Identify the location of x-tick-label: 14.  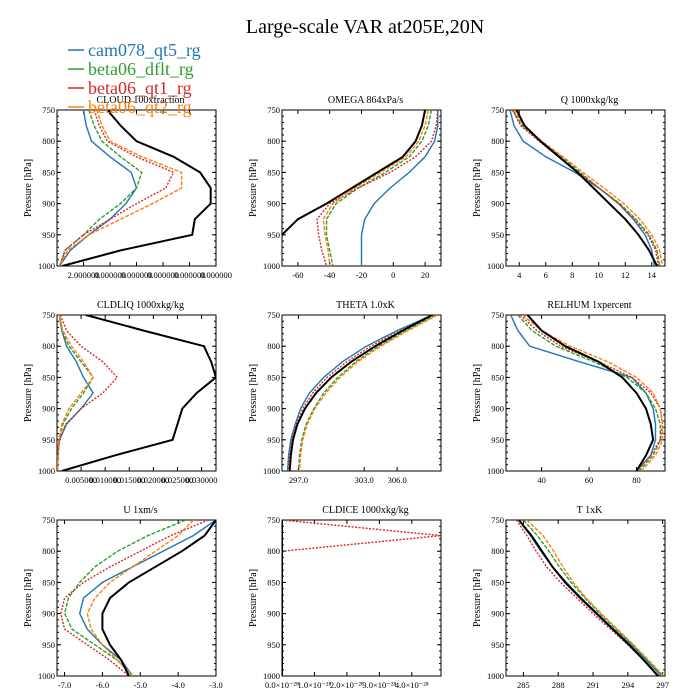
(652, 275).